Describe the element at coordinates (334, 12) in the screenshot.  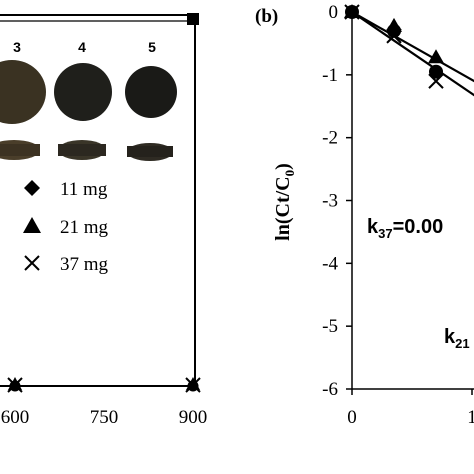
I see `y-tick-label-0: 0` at that location.